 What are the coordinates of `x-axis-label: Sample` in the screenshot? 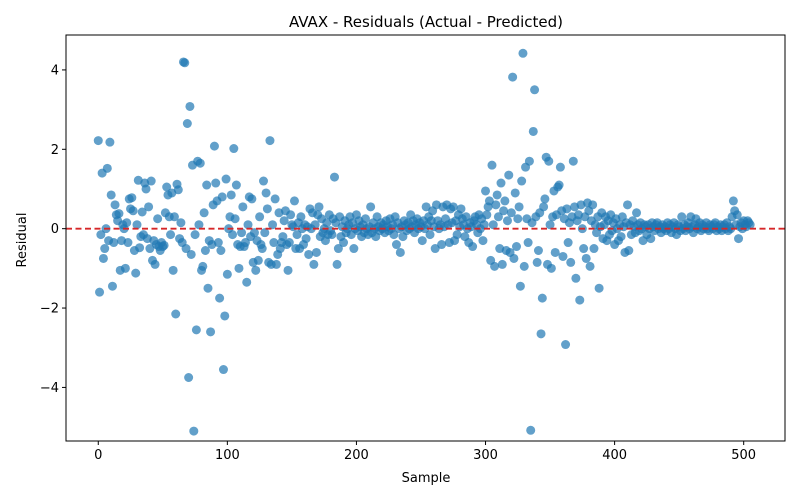 It's located at (426, 478).